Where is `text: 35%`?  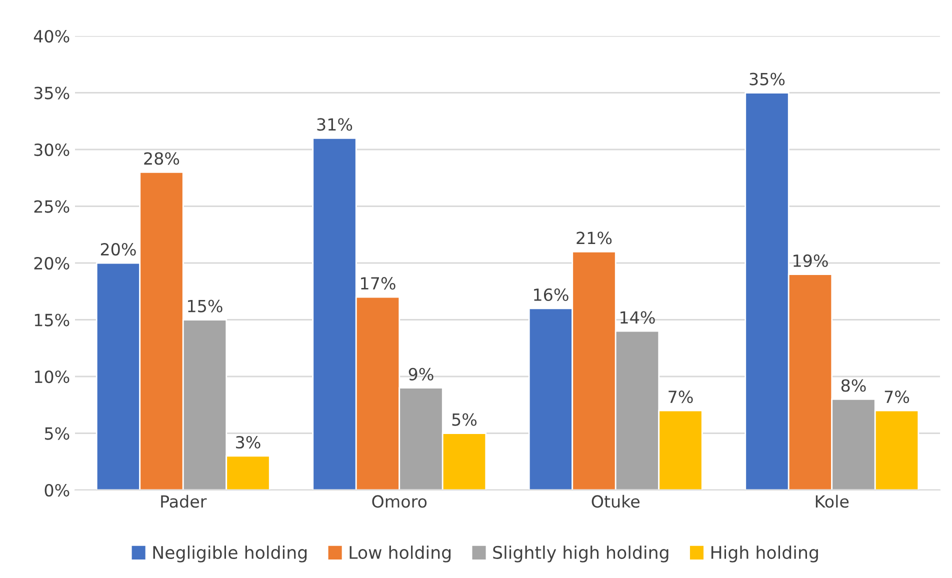
text: 35% is located at coordinates (767, 79).